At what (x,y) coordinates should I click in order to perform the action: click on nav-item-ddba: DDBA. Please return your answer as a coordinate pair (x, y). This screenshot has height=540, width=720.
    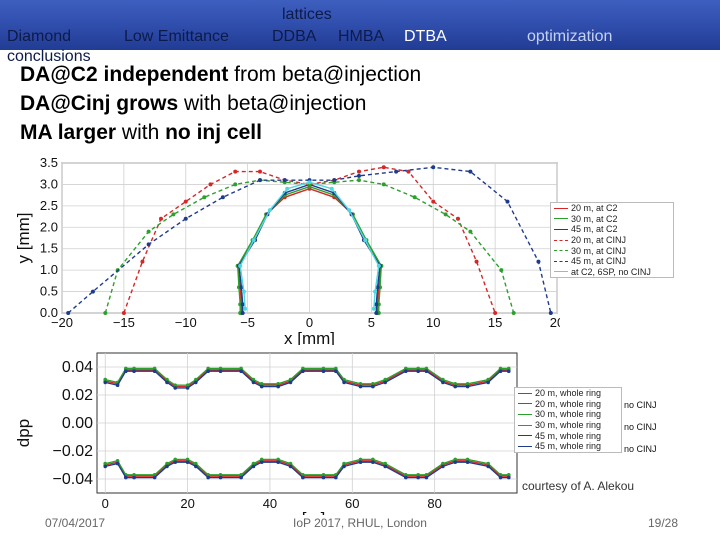
    Looking at the image, I should click on (294, 36).